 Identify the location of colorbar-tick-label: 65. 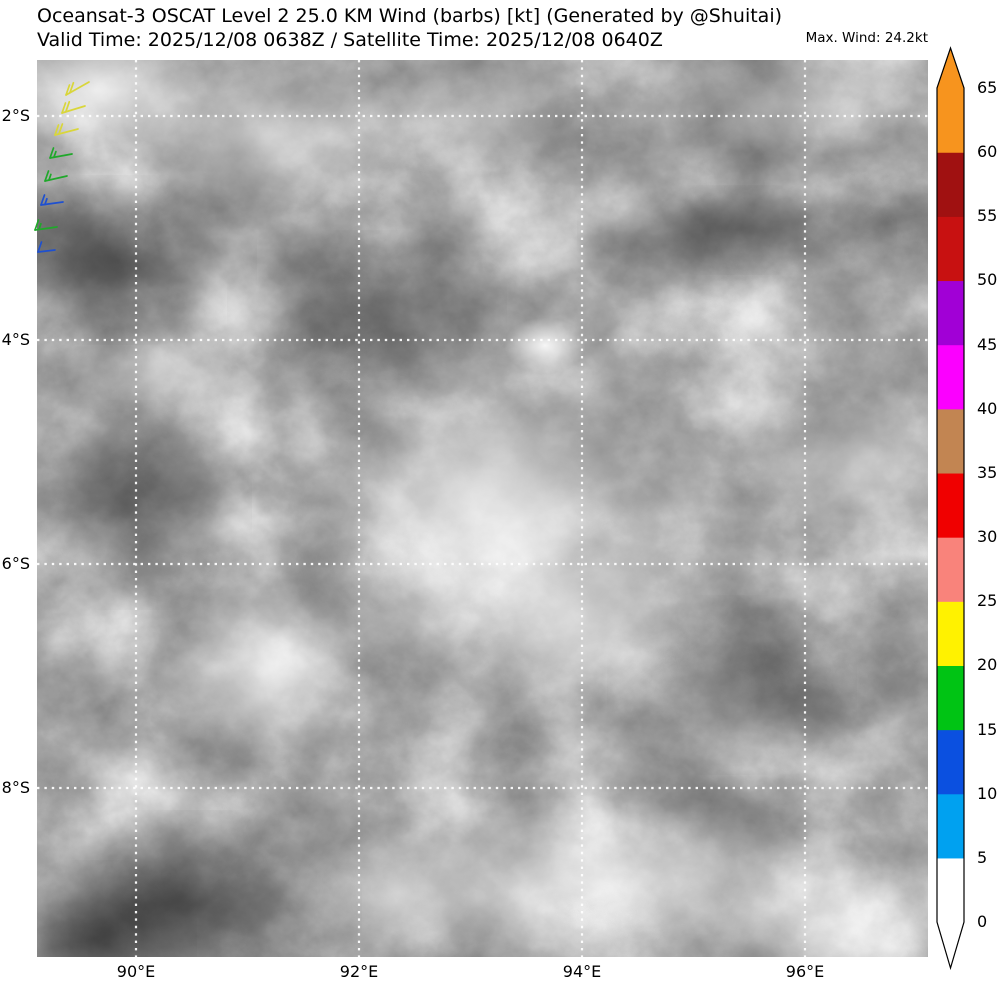
(987, 87).